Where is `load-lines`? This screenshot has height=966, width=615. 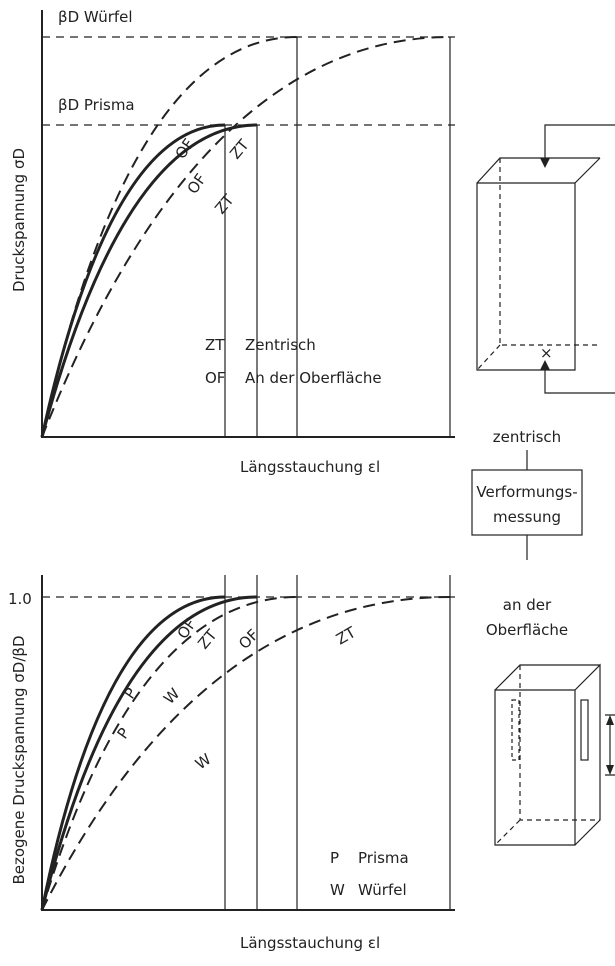
load-lines is located at coordinates (579, 259).